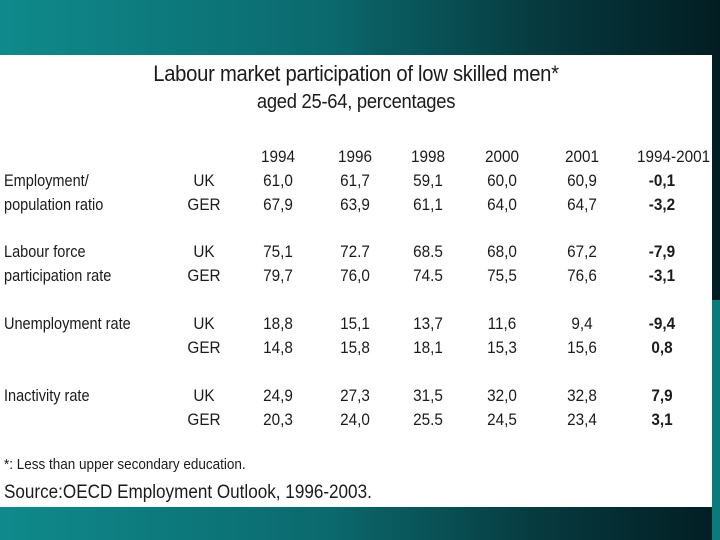 The width and height of the screenshot is (720, 540). I want to click on table-cell: 32,0, so click(502, 395).